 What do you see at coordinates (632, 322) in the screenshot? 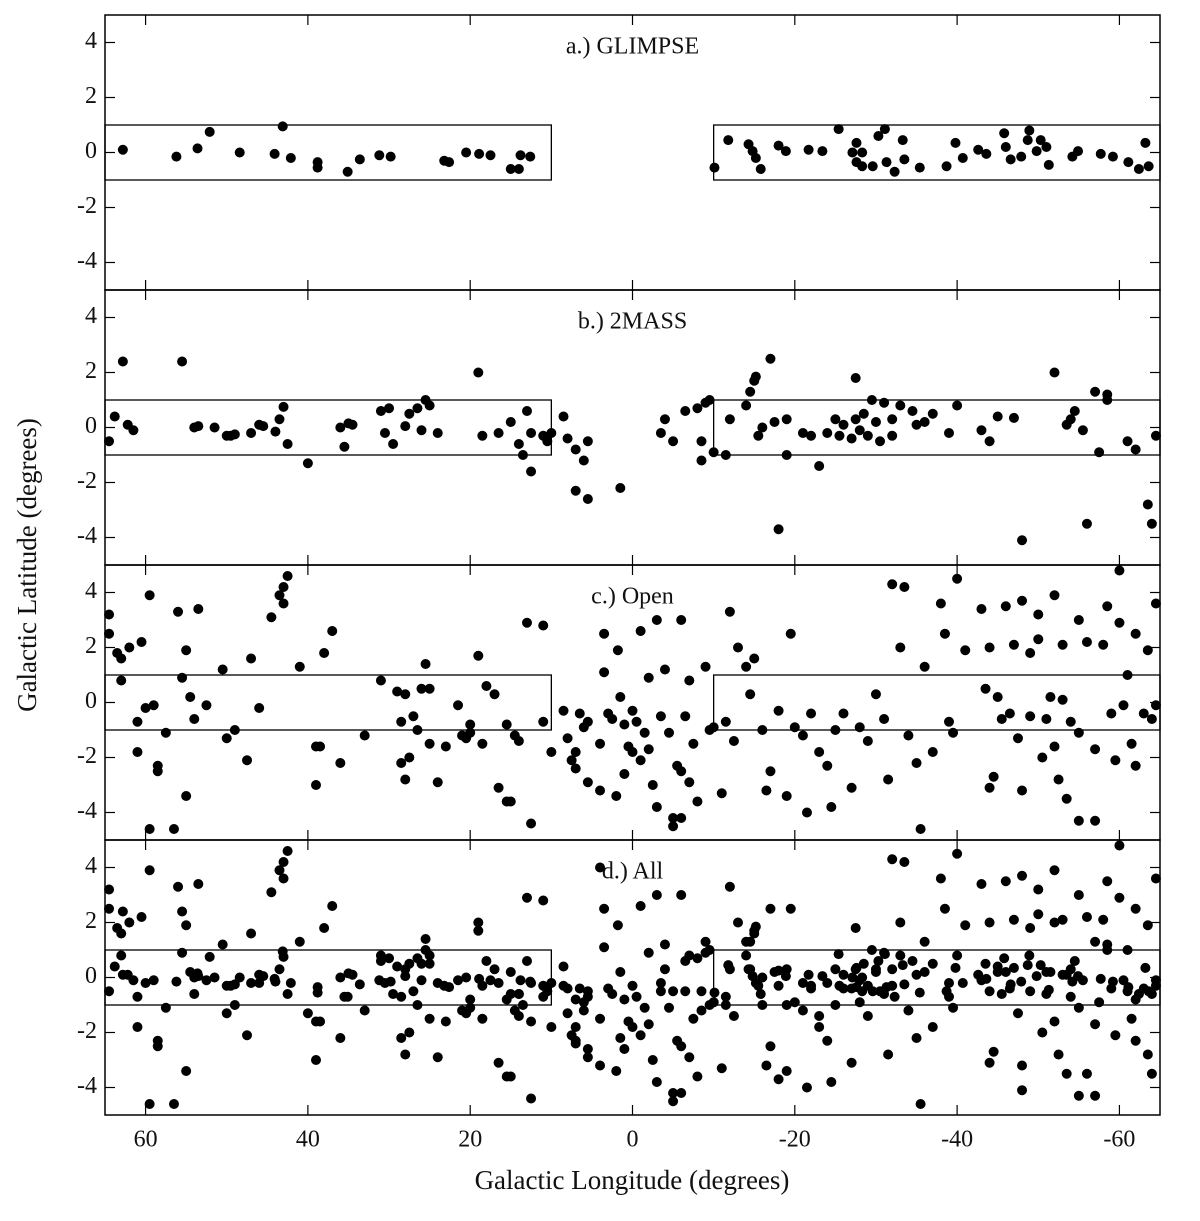
I see `panel-title: b.) 2MASS` at bounding box center [632, 322].